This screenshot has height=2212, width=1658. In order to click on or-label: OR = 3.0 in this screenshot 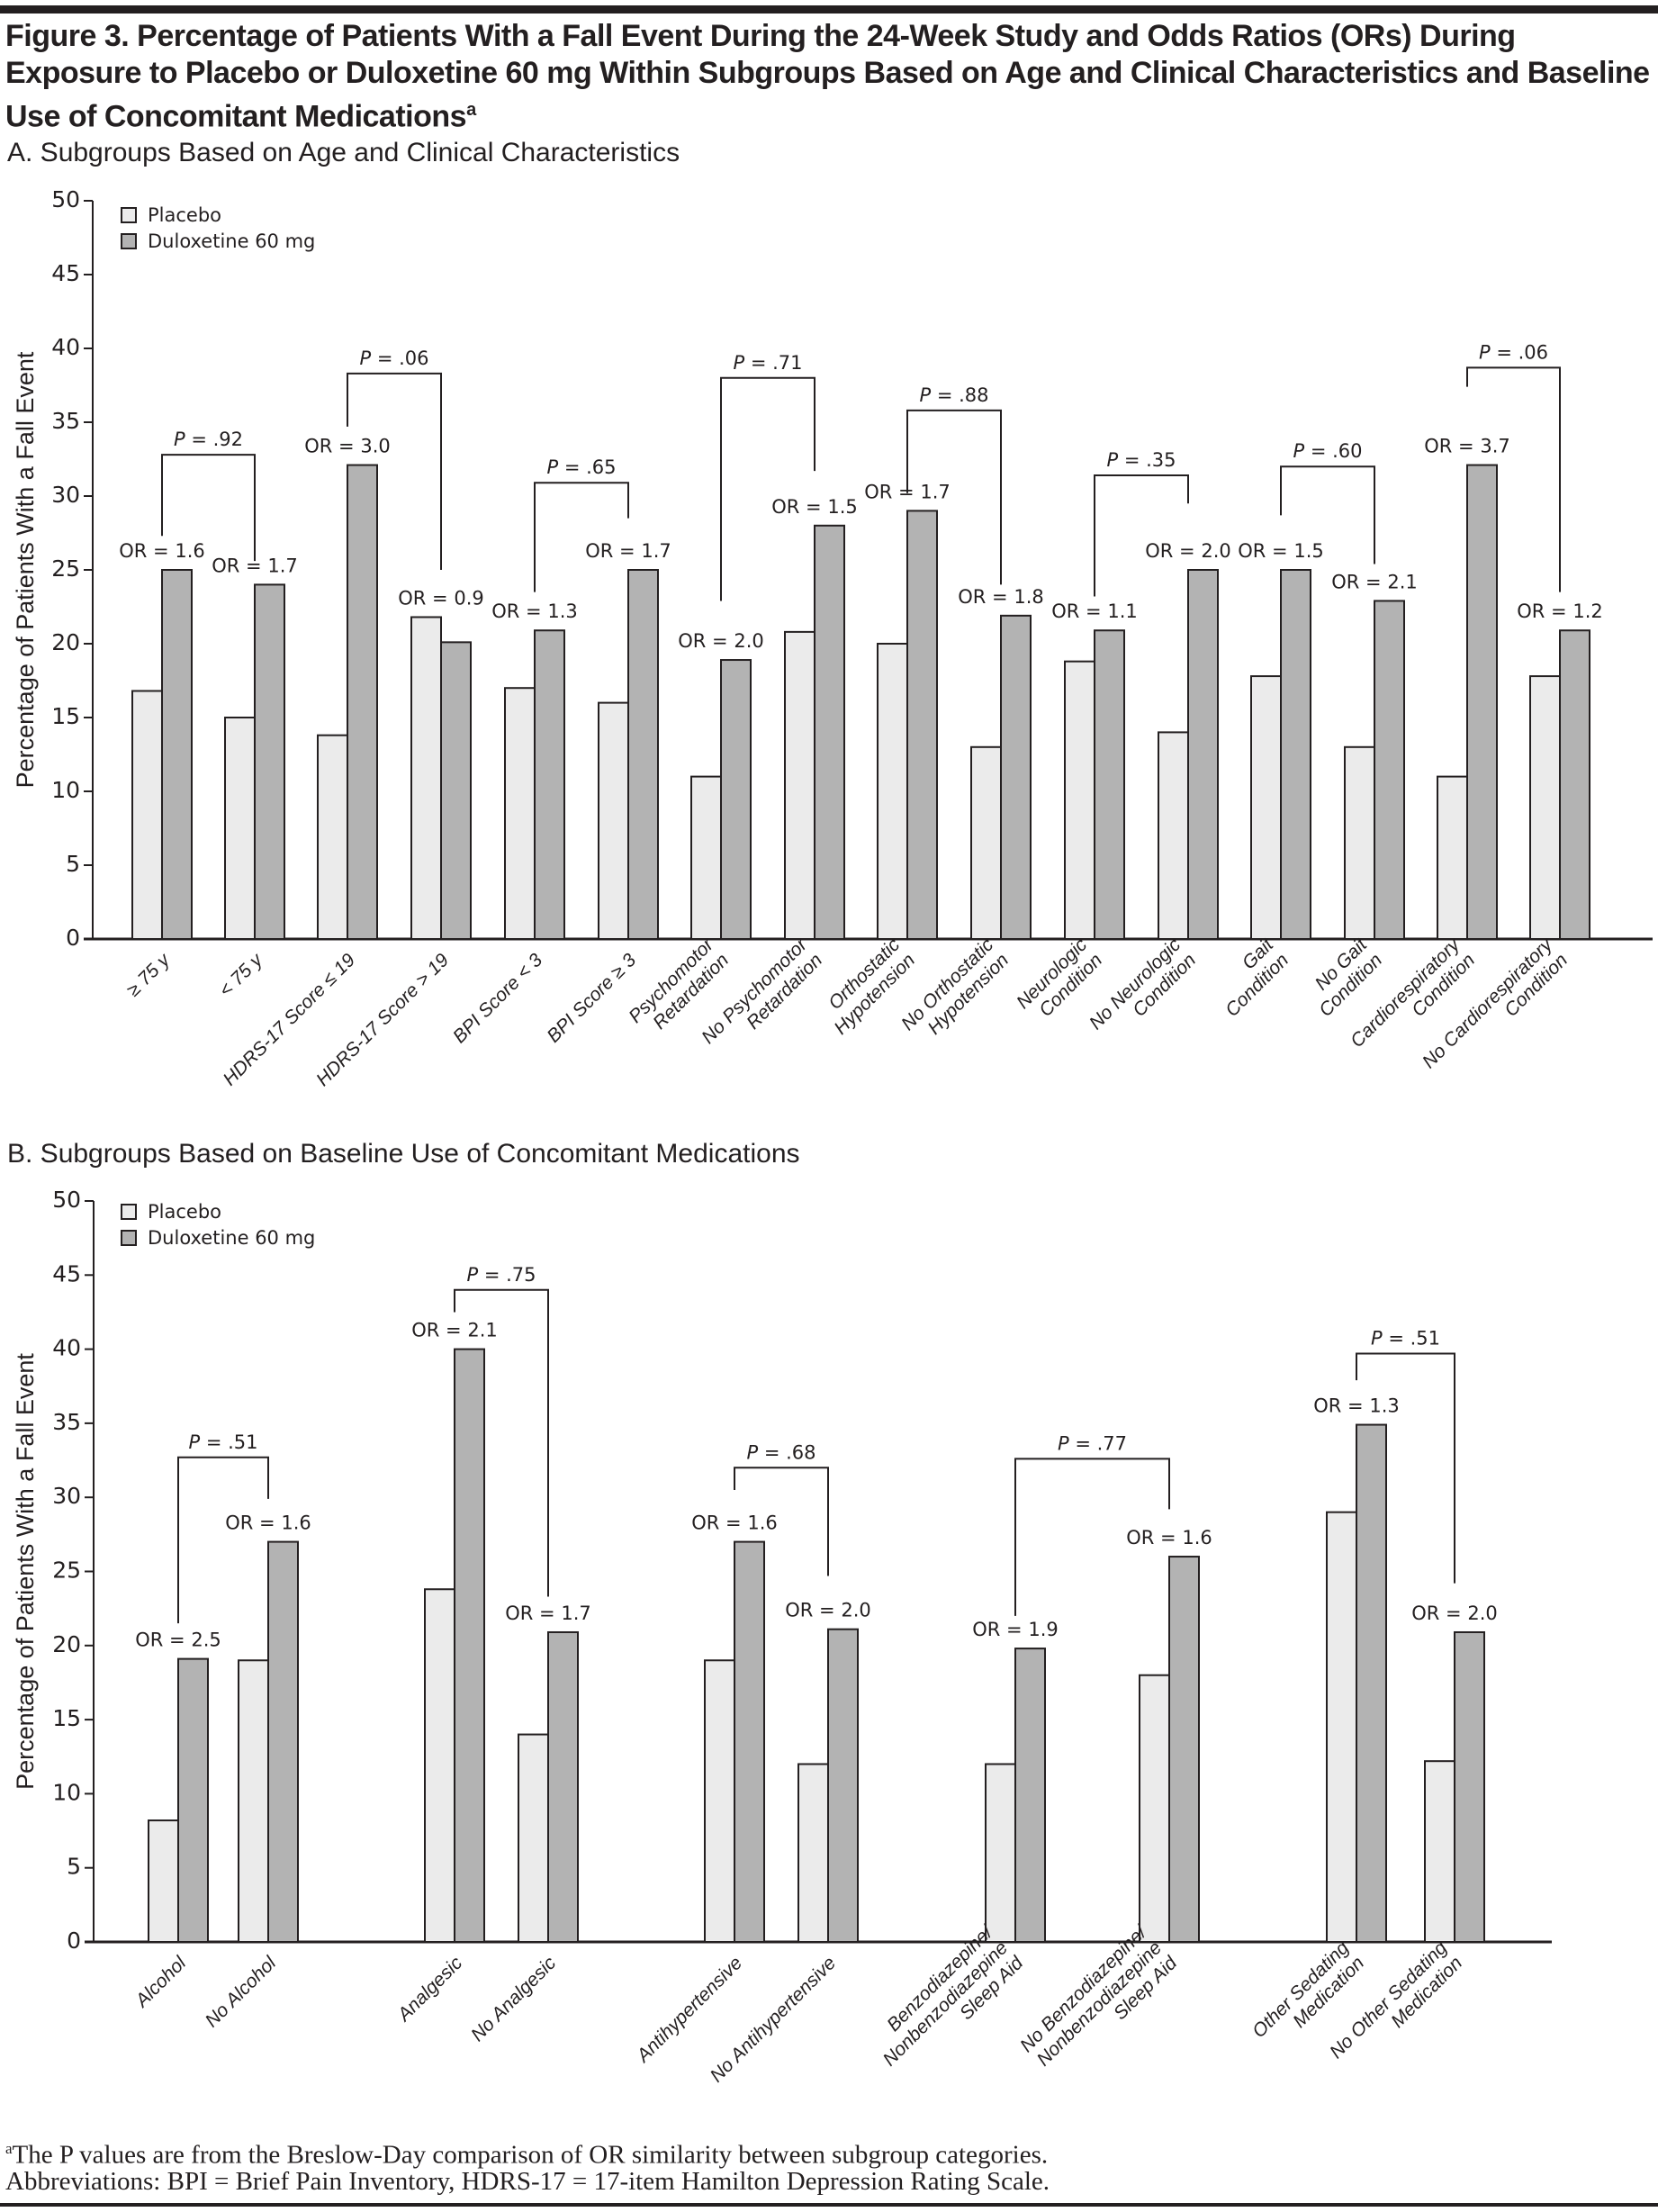, I will do `click(347, 446)`.